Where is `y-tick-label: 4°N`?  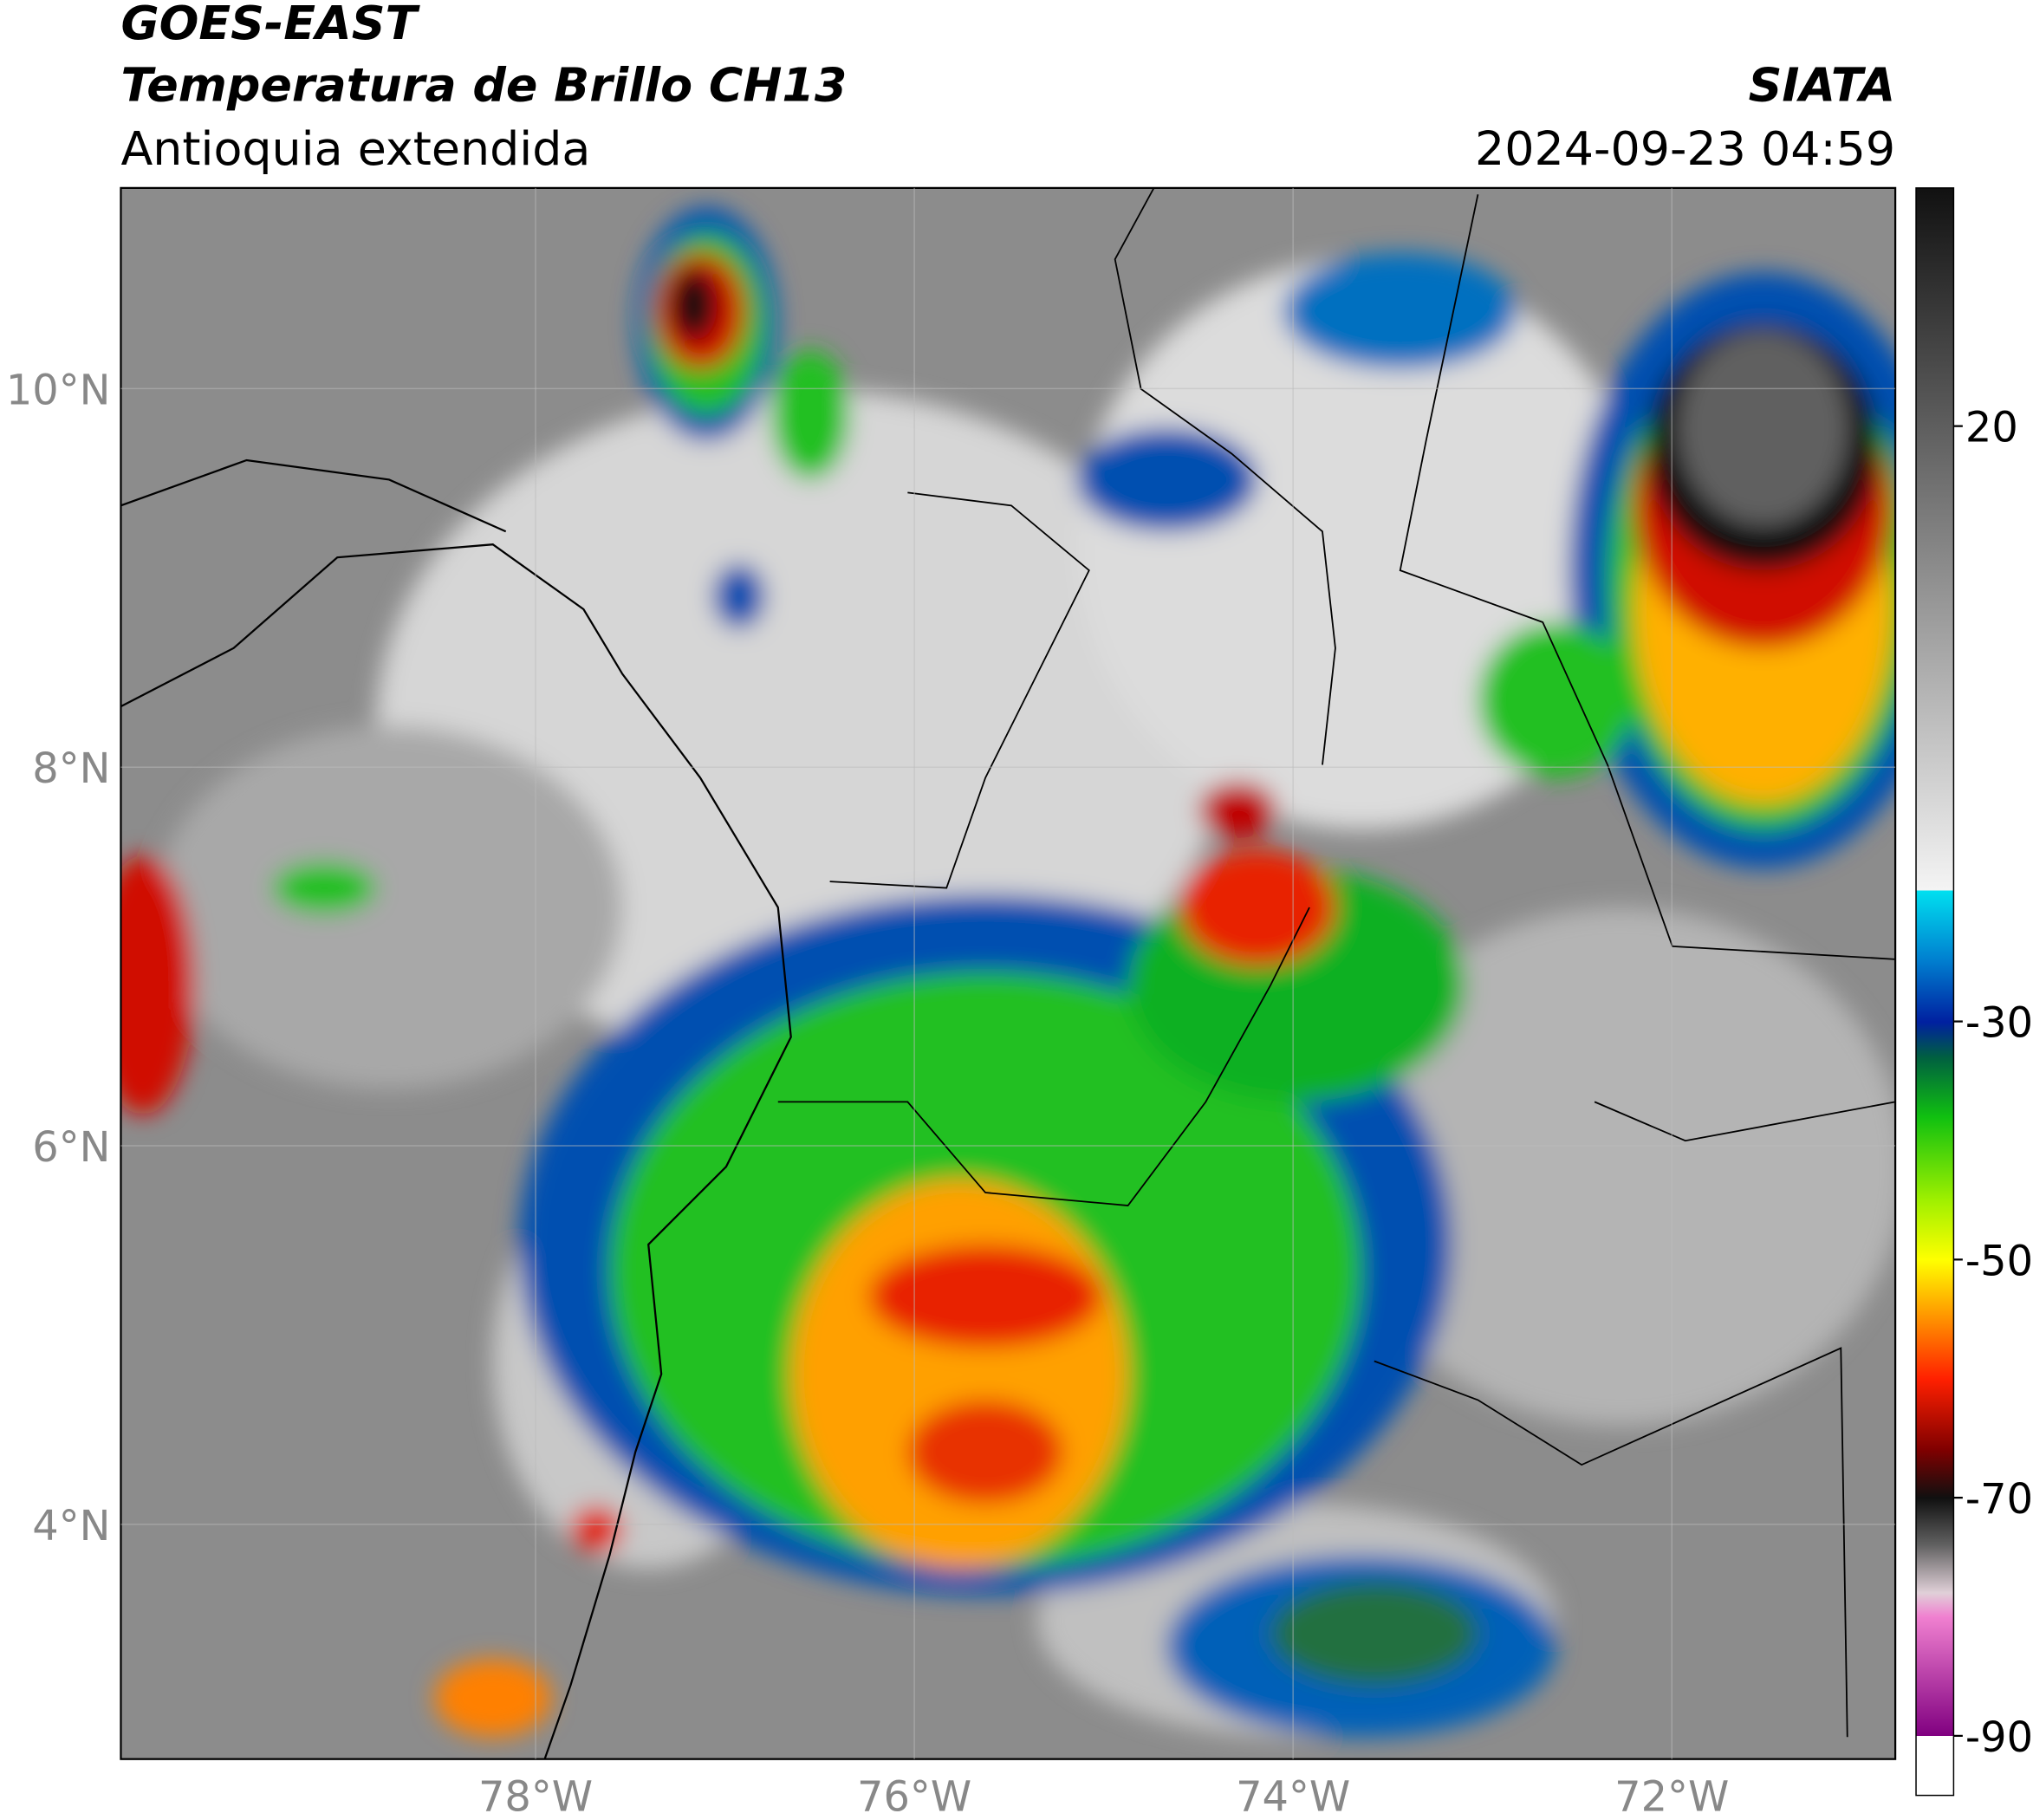 y-tick-label: 4°N is located at coordinates (71, 1526).